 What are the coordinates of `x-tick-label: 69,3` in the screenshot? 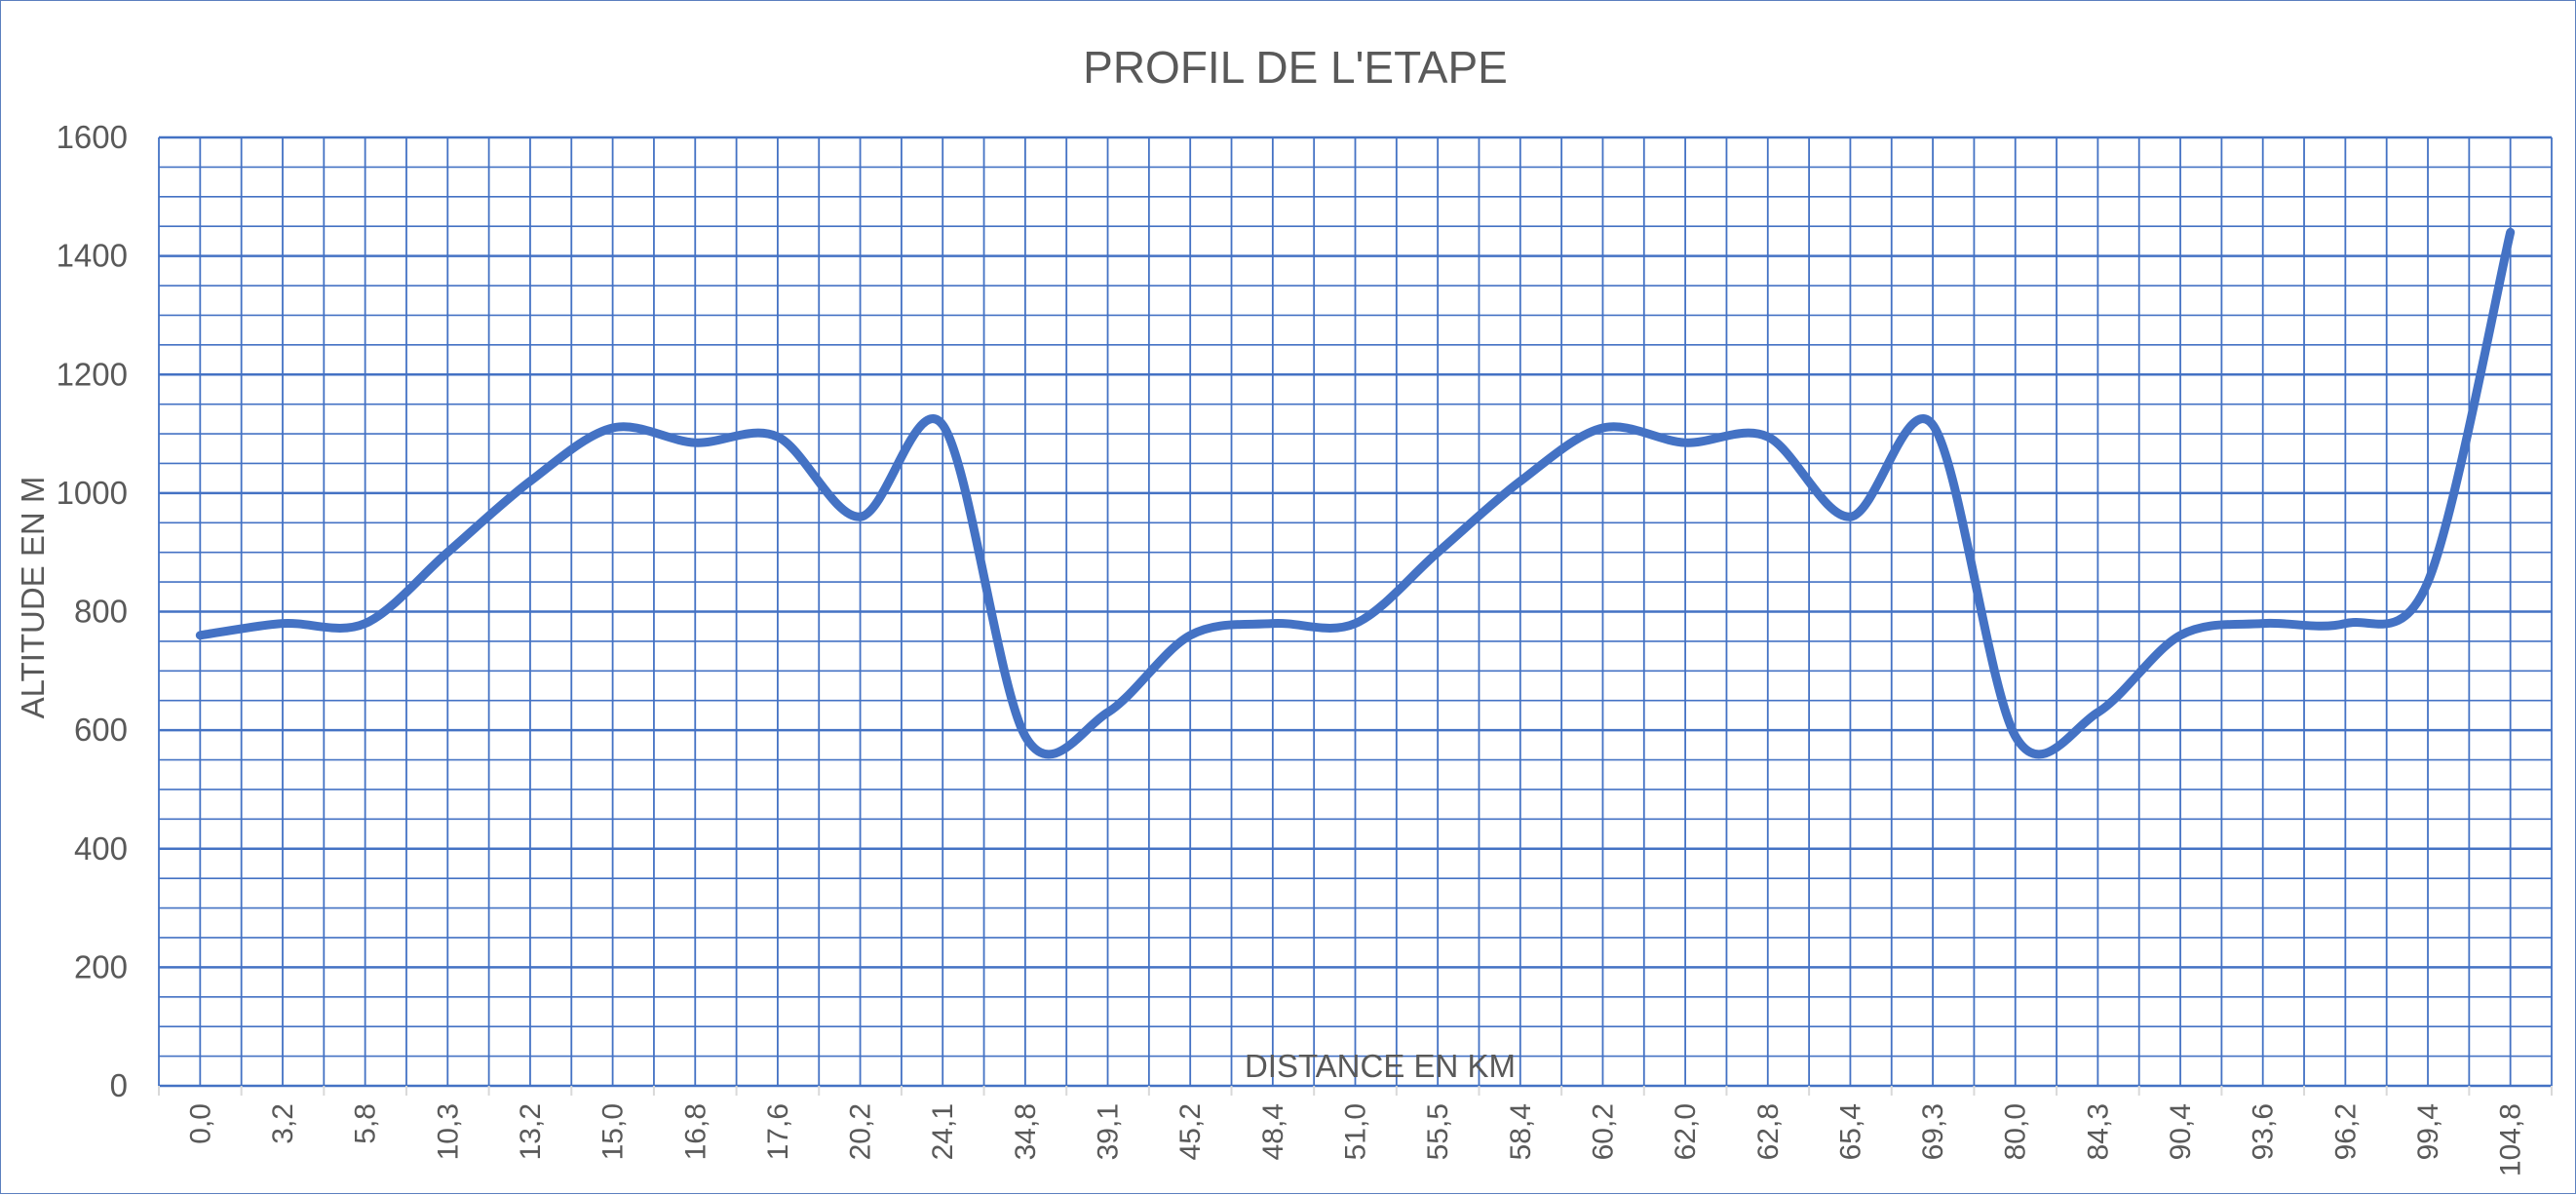 It's located at (1933, 1132).